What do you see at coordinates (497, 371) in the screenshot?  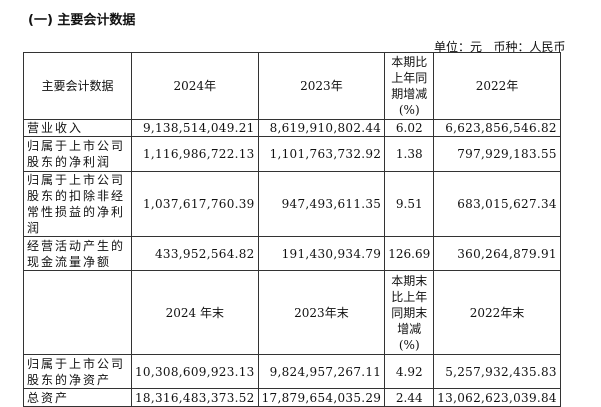 I see `value-2022: 5,257,932,435.83` at bounding box center [497, 371].